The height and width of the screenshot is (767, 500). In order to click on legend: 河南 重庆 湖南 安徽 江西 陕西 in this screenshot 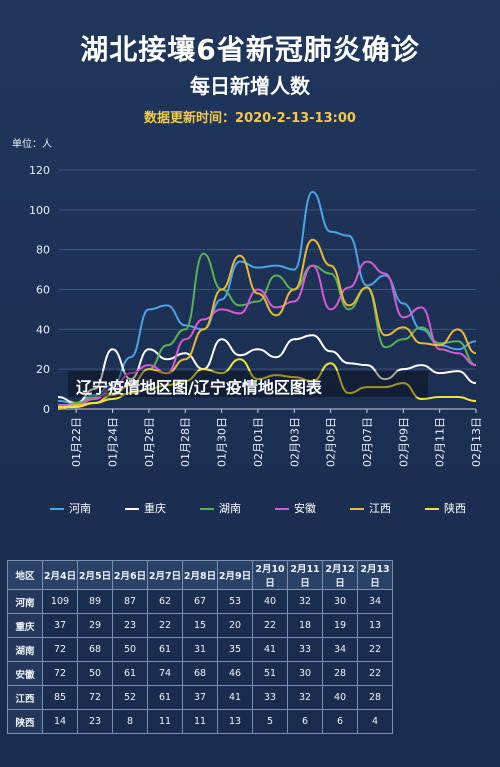, I will do `click(265, 509)`.